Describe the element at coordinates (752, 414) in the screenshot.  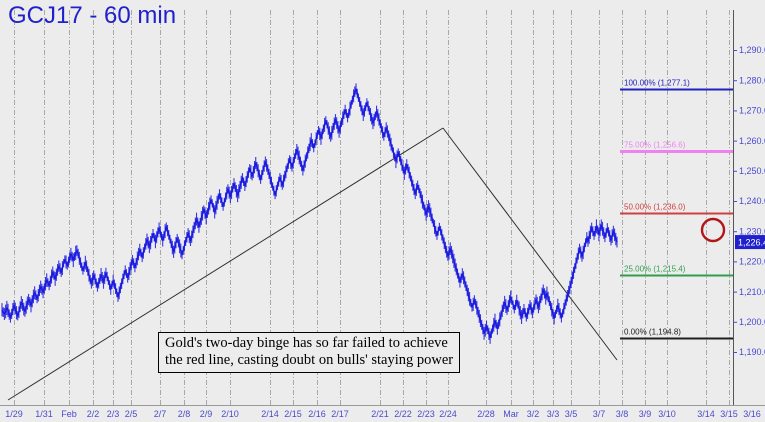
I see `date-axis-tick-label: 3/16` at that location.